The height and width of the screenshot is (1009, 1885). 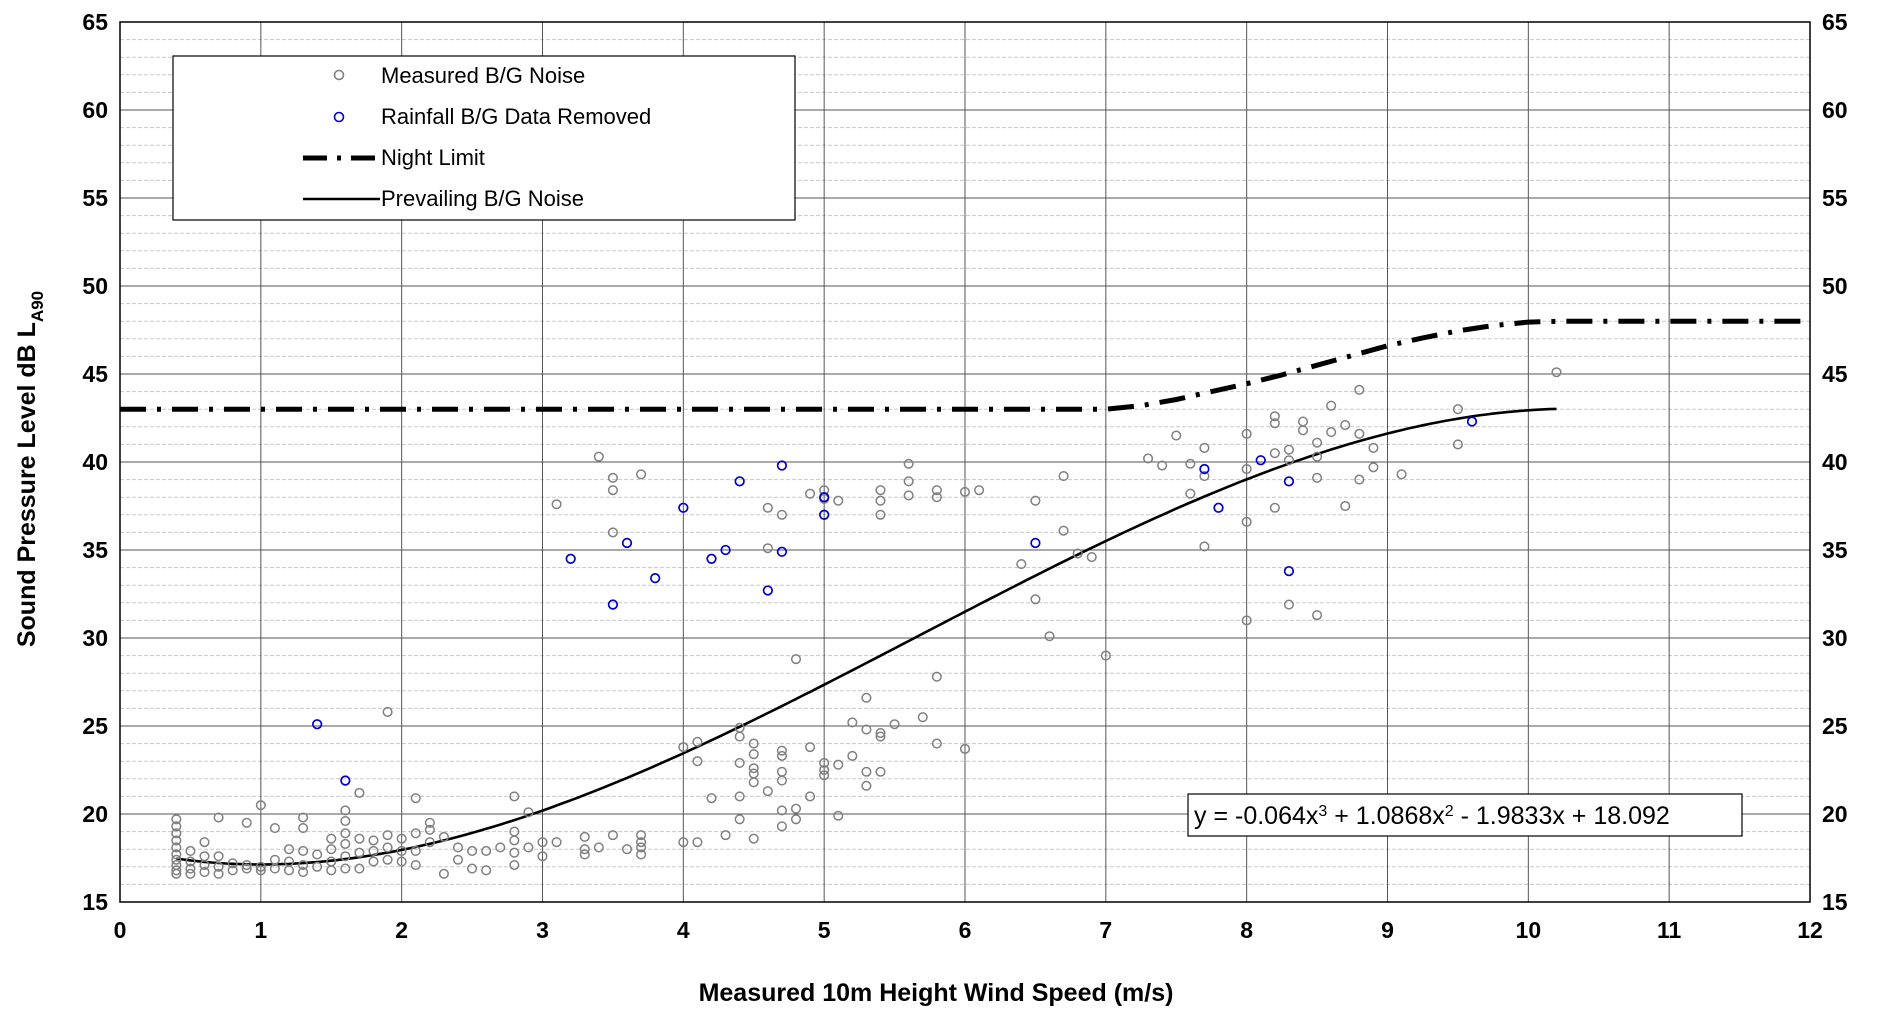 I want to click on y-tick-label-right: 60, so click(x=1835, y=110).